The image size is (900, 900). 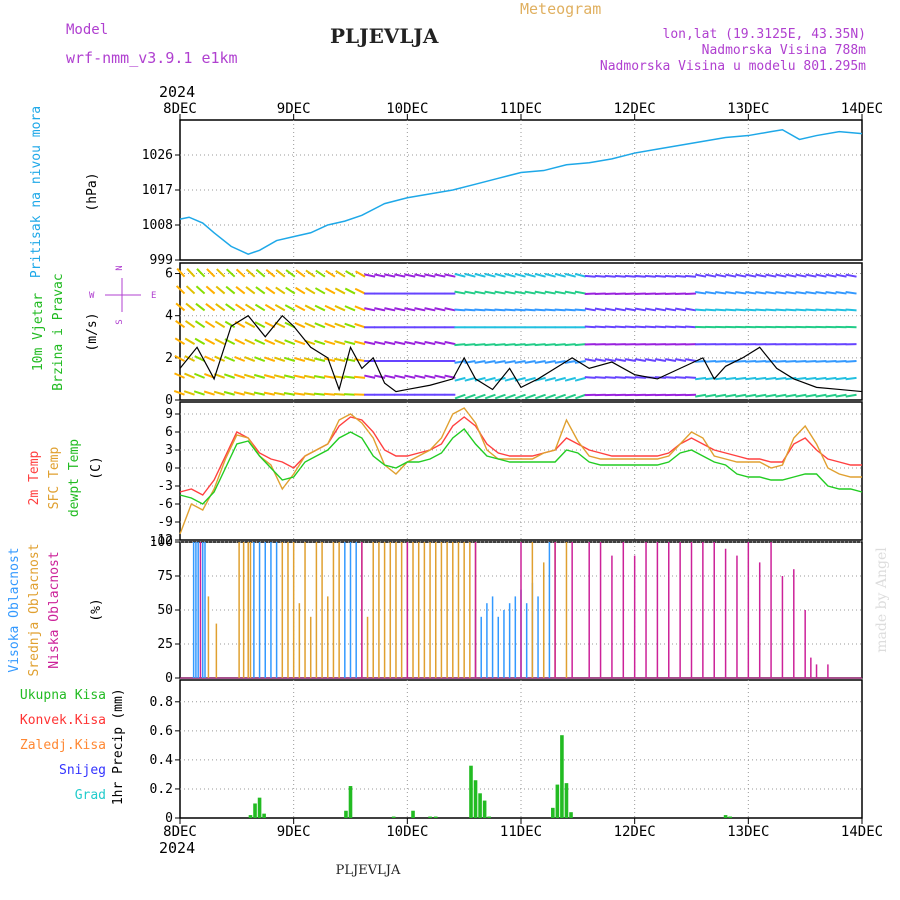 I want to click on ytick-label: 75, so click(x=165, y=576).